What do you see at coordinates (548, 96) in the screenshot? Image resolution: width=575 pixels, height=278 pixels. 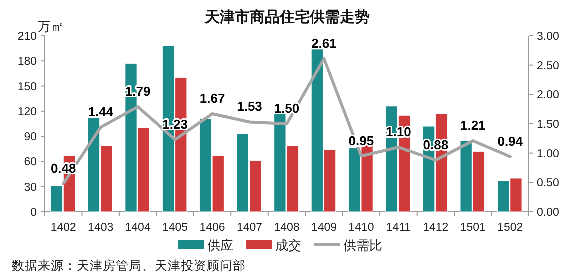 I see `y2-tick-label: 2.00` at bounding box center [548, 96].